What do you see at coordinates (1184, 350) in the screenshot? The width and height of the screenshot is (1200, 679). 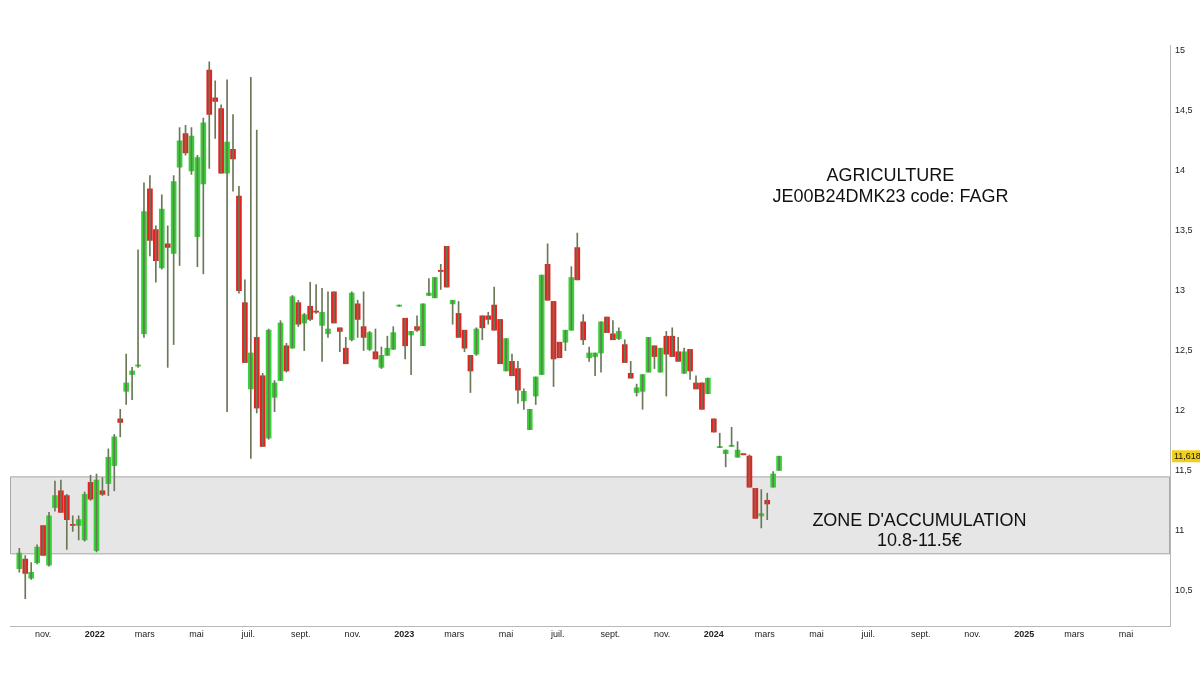 I see `y-tick-label: 12,5` at bounding box center [1184, 350].